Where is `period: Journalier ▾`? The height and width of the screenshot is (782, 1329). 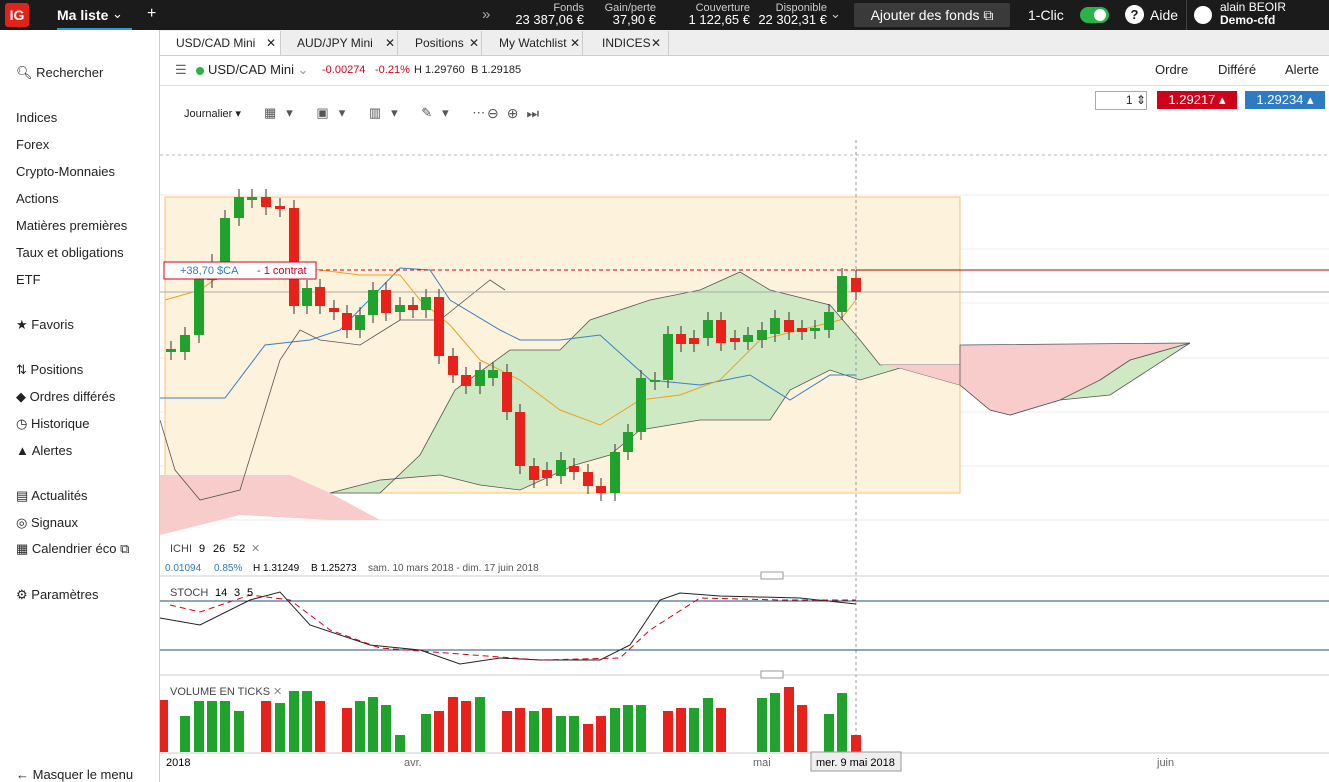 period: Journalier ▾ is located at coordinates (212, 114).